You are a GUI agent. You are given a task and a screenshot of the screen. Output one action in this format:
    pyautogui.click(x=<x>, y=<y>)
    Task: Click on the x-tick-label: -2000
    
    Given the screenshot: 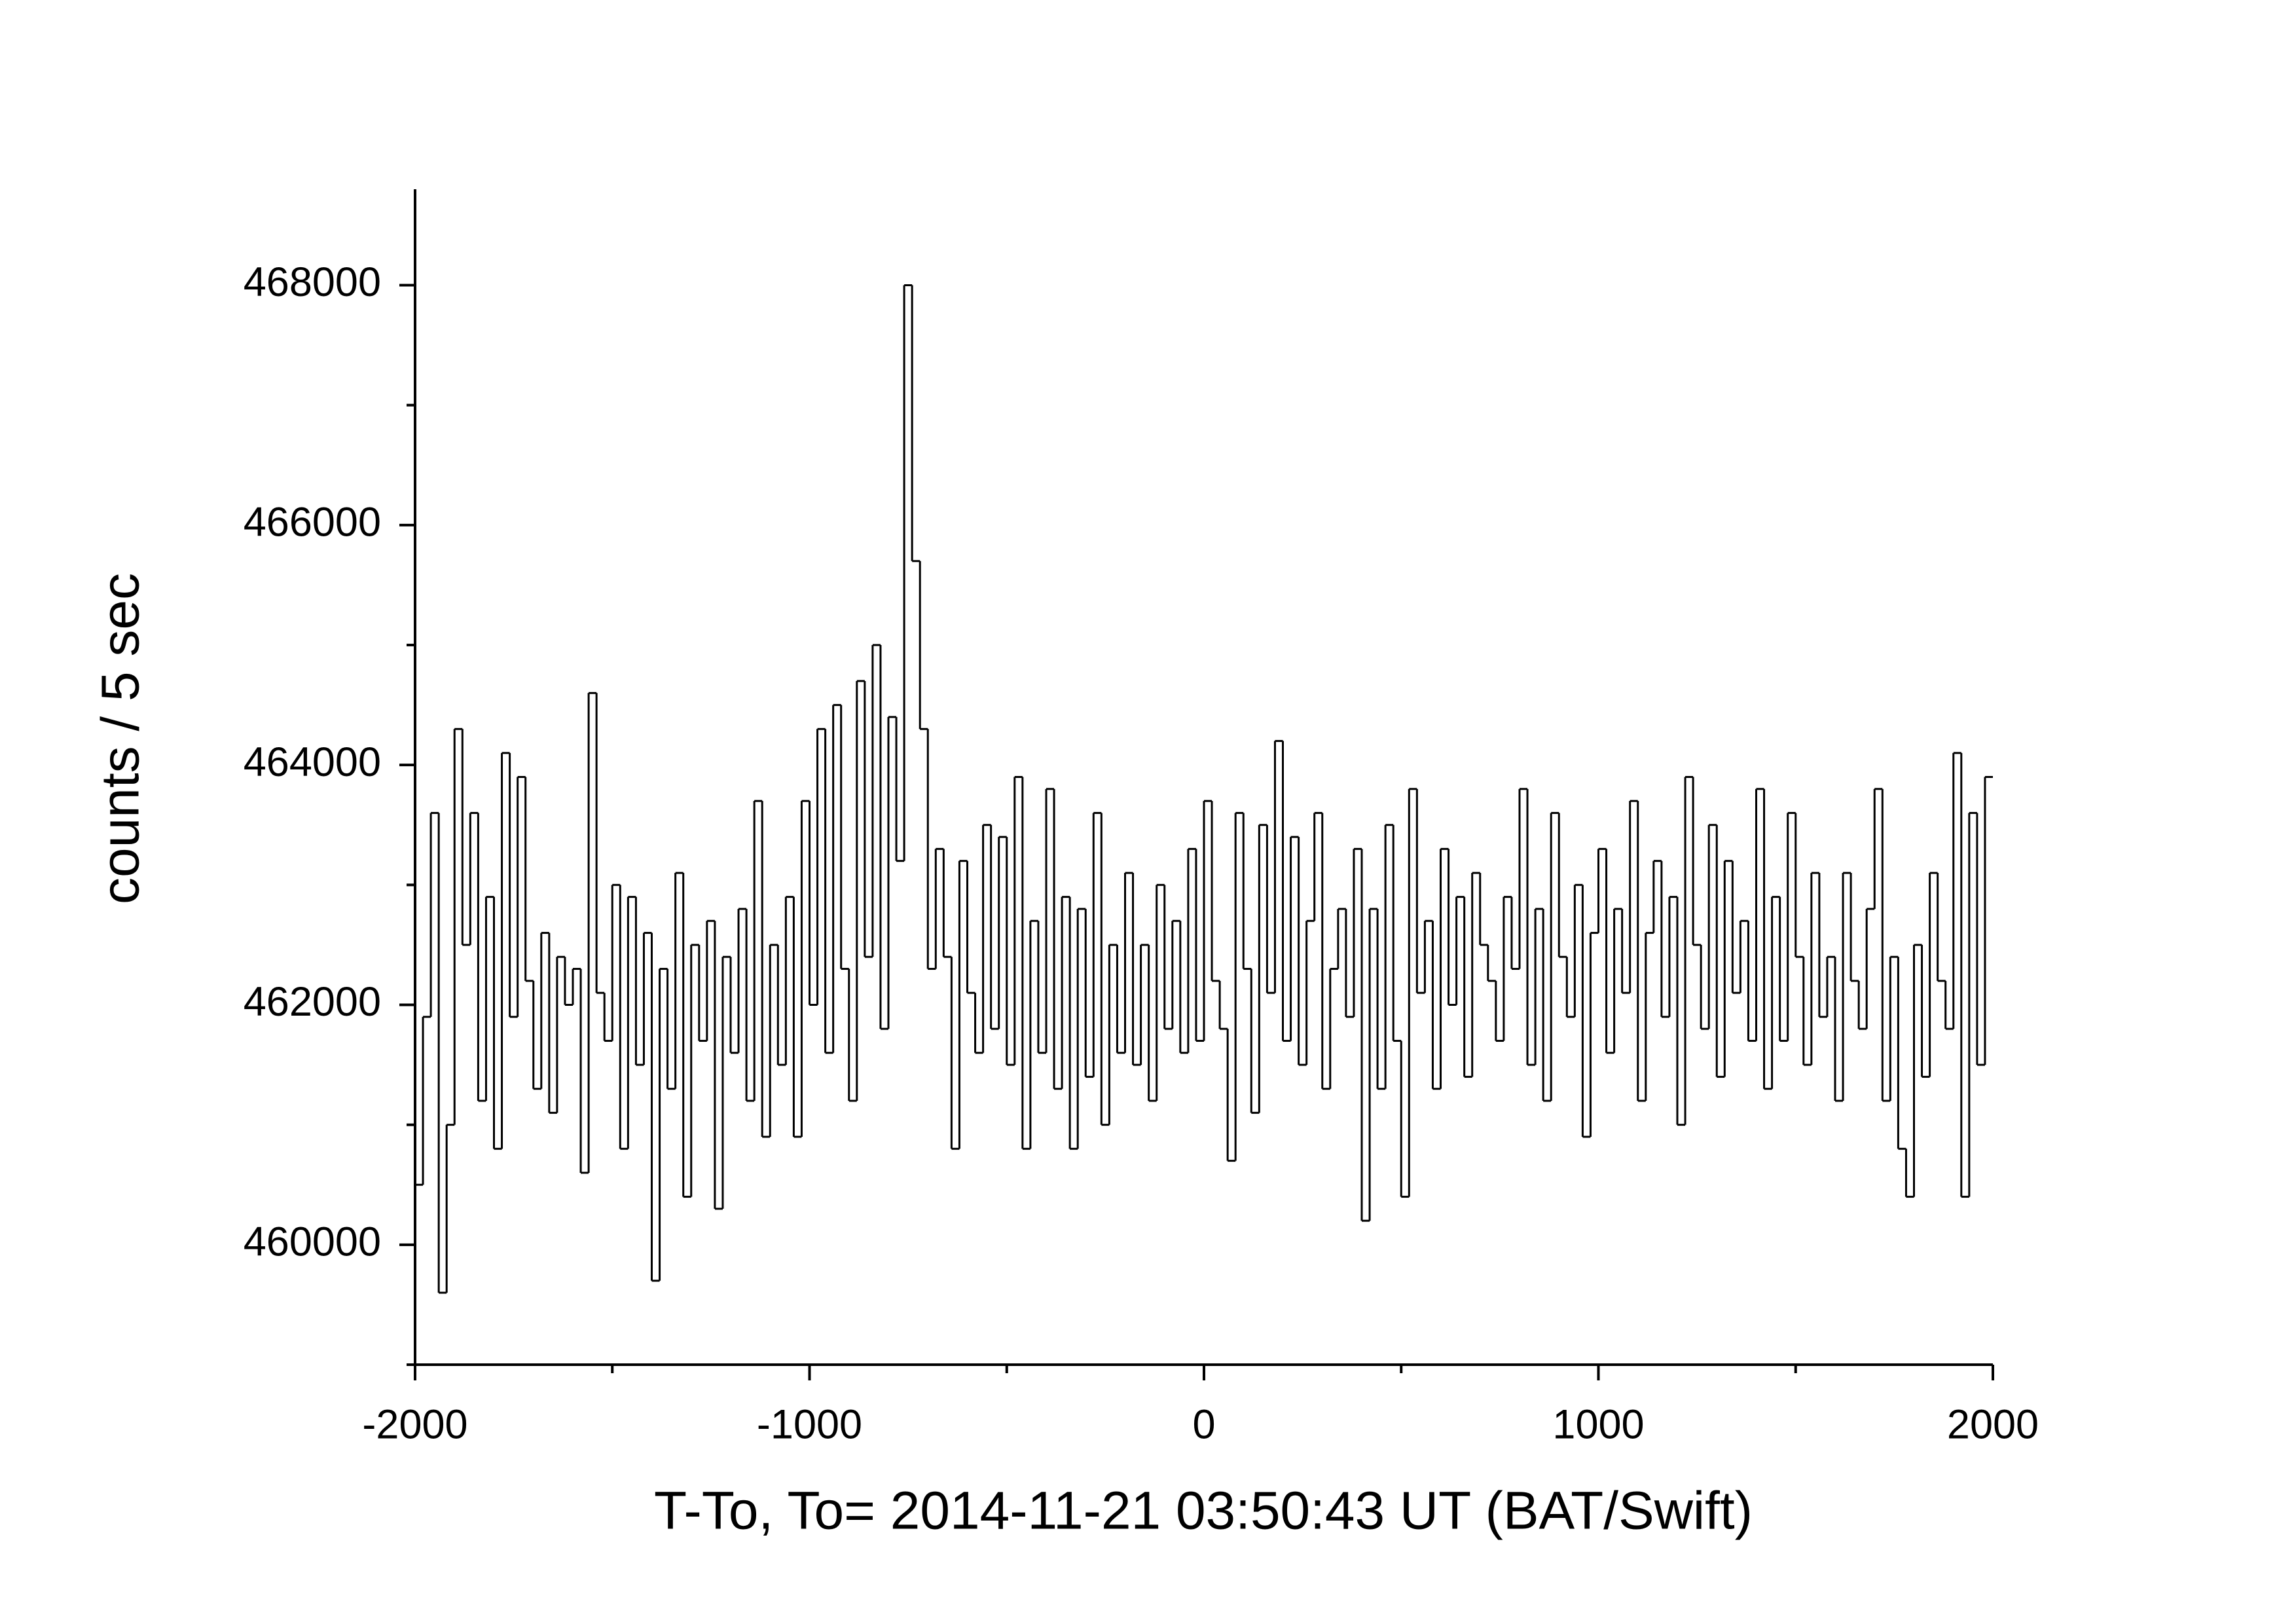 What is the action you would take?
    pyautogui.click(x=414, y=1425)
    